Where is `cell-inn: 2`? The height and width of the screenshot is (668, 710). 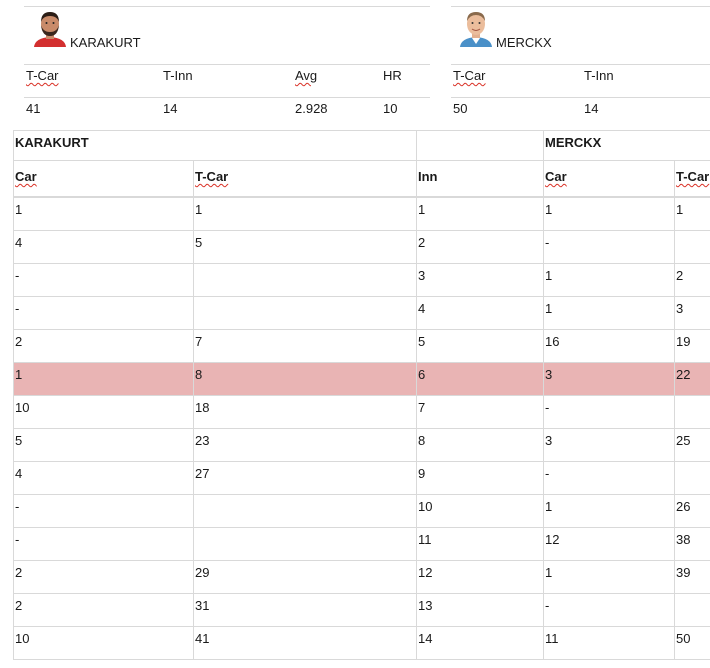 cell-inn: 2 is located at coordinates (422, 242).